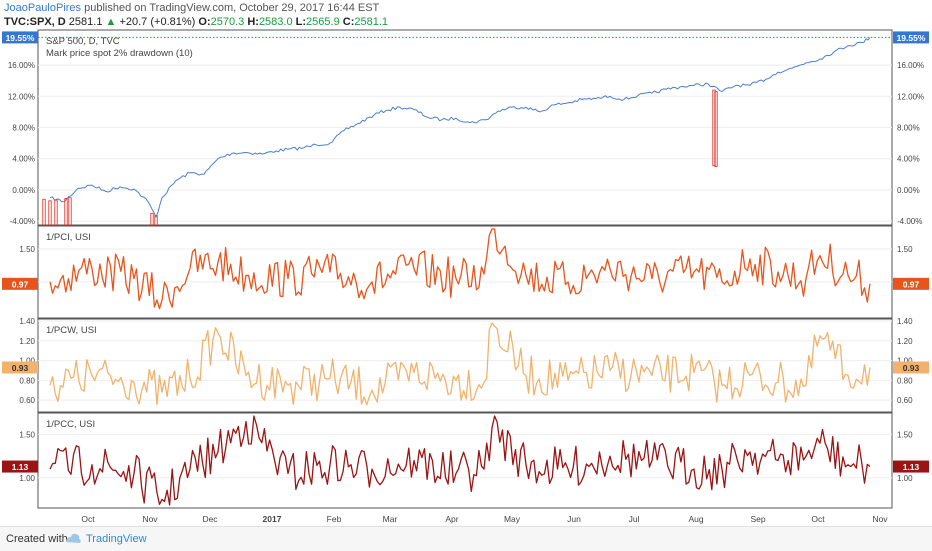  I want to click on last-value-badge-left-text: 19.55%, so click(20, 38).